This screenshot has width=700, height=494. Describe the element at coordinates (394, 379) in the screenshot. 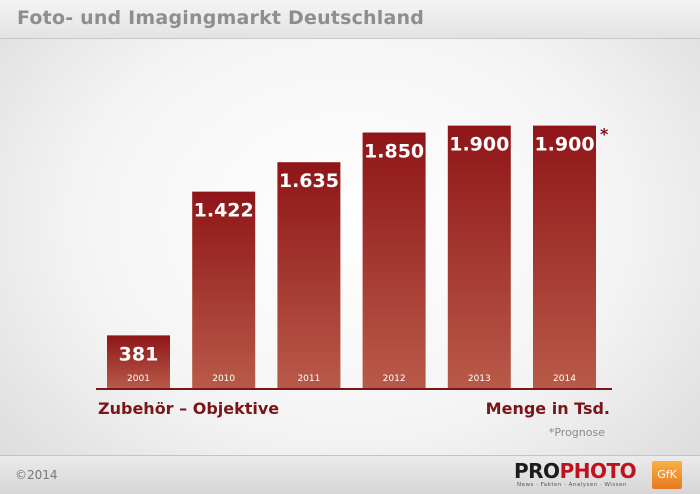

I see `category-label: 2012` at that location.